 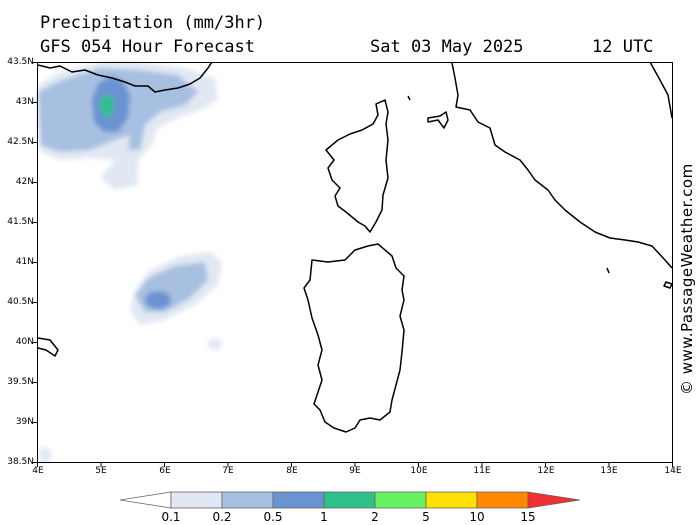 What do you see at coordinates (228, 471) in the screenshot?
I see `lon-label: 7E` at bounding box center [228, 471].